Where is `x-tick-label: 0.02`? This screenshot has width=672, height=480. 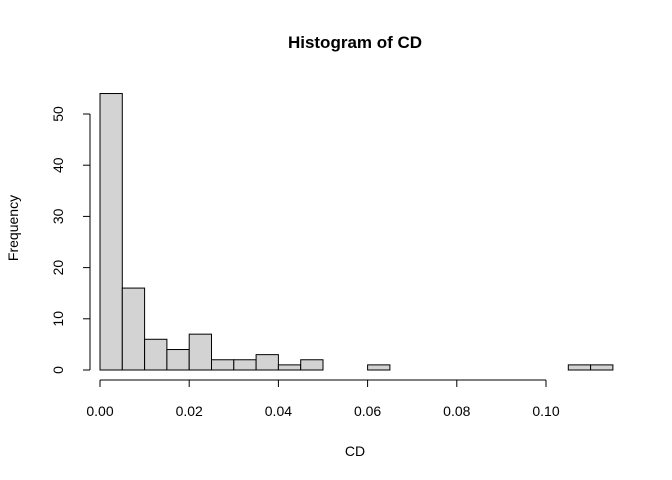
x-tick-label: 0.02 is located at coordinates (189, 411).